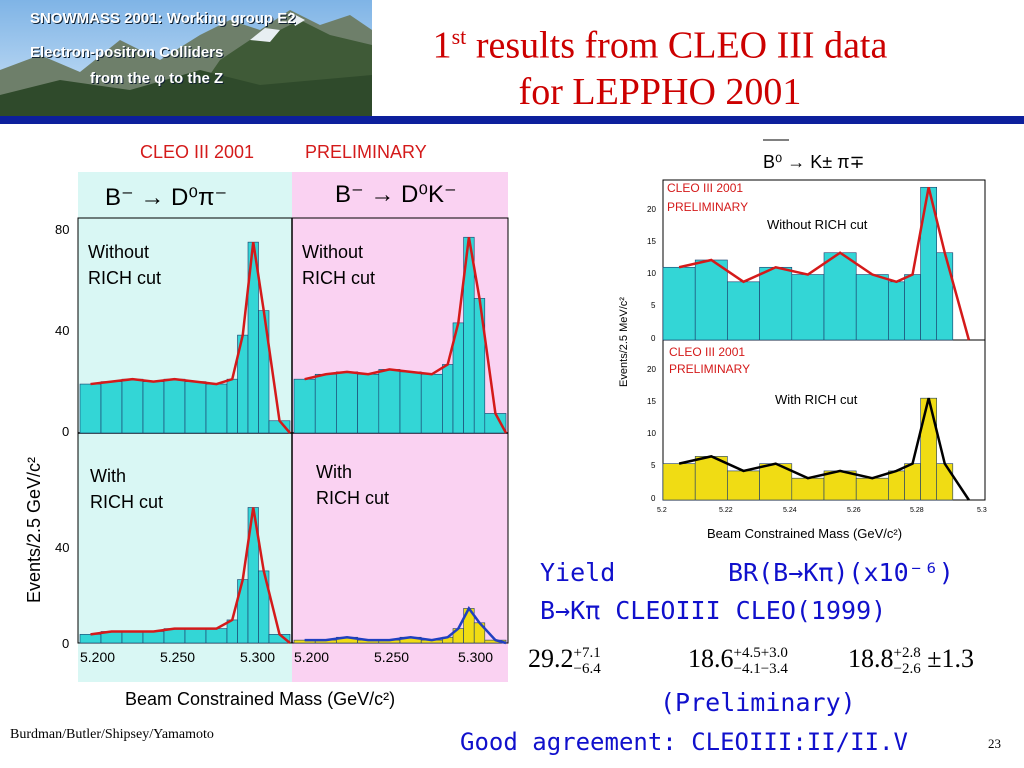  I want to click on page-number: 23, so click(994, 743).